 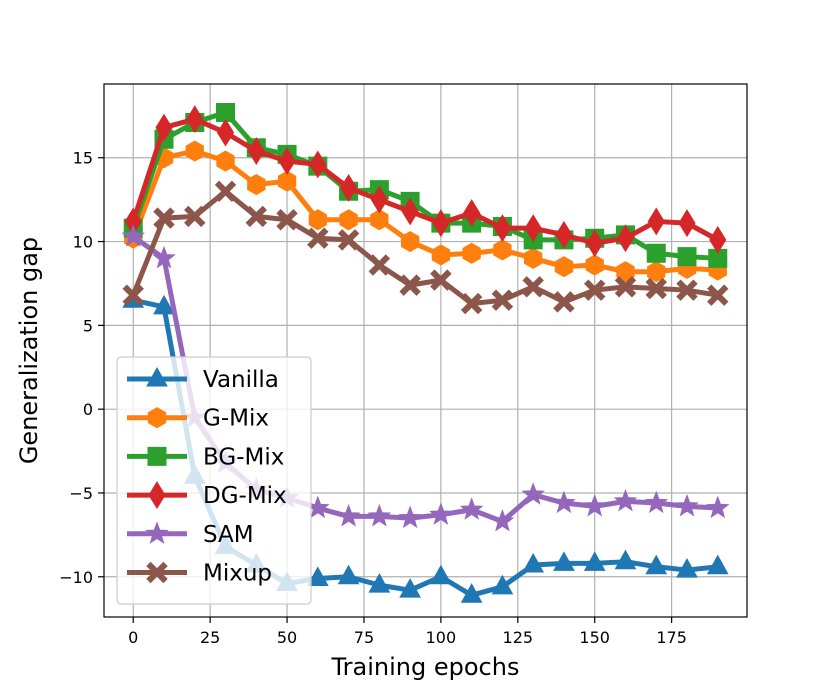 I want to click on legend-item-mixup: Mixup, so click(x=199, y=574).